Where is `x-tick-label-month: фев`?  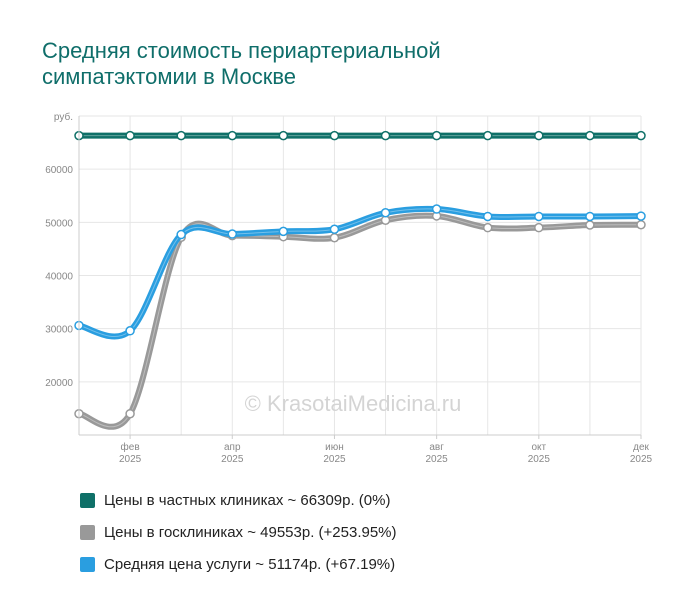 x-tick-label-month: фев is located at coordinates (130, 447).